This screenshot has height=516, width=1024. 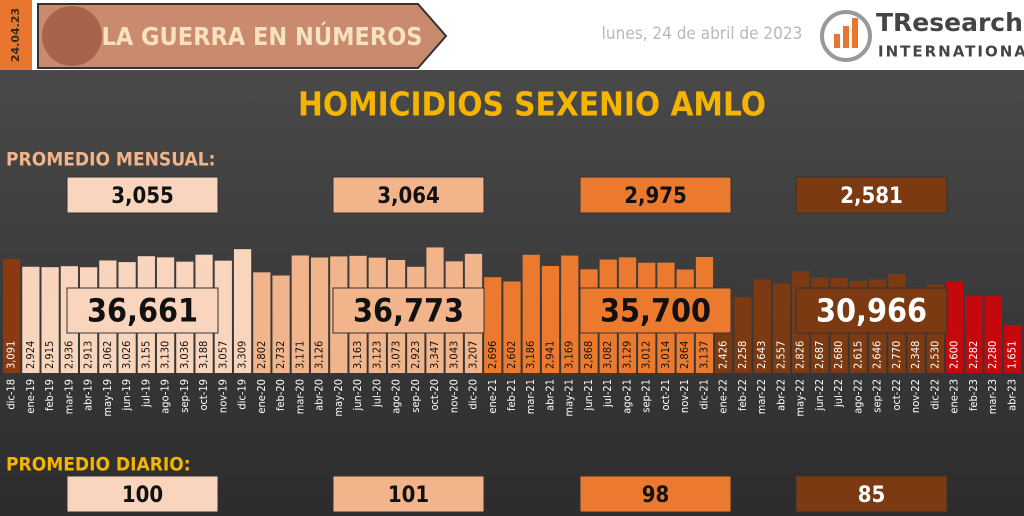 I want to click on x-tick-label: ago-22, so click(x=857, y=396).